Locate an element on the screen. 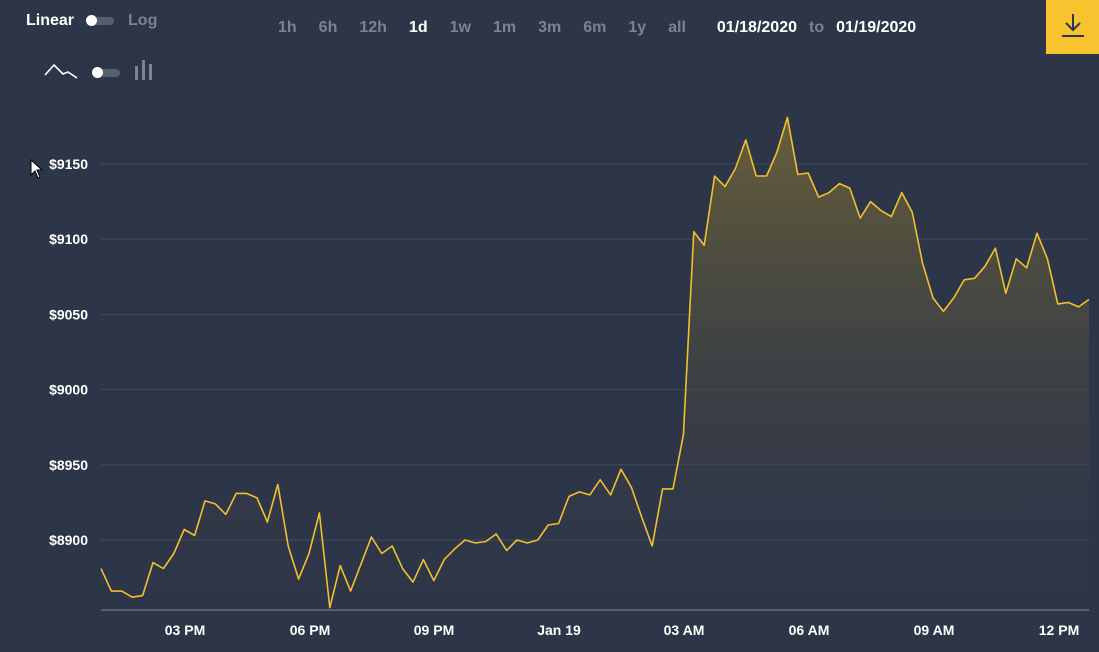 This screenshot has width=1099, height=652. x-tick-label: 03 AM is located at coordinates (684, 630).